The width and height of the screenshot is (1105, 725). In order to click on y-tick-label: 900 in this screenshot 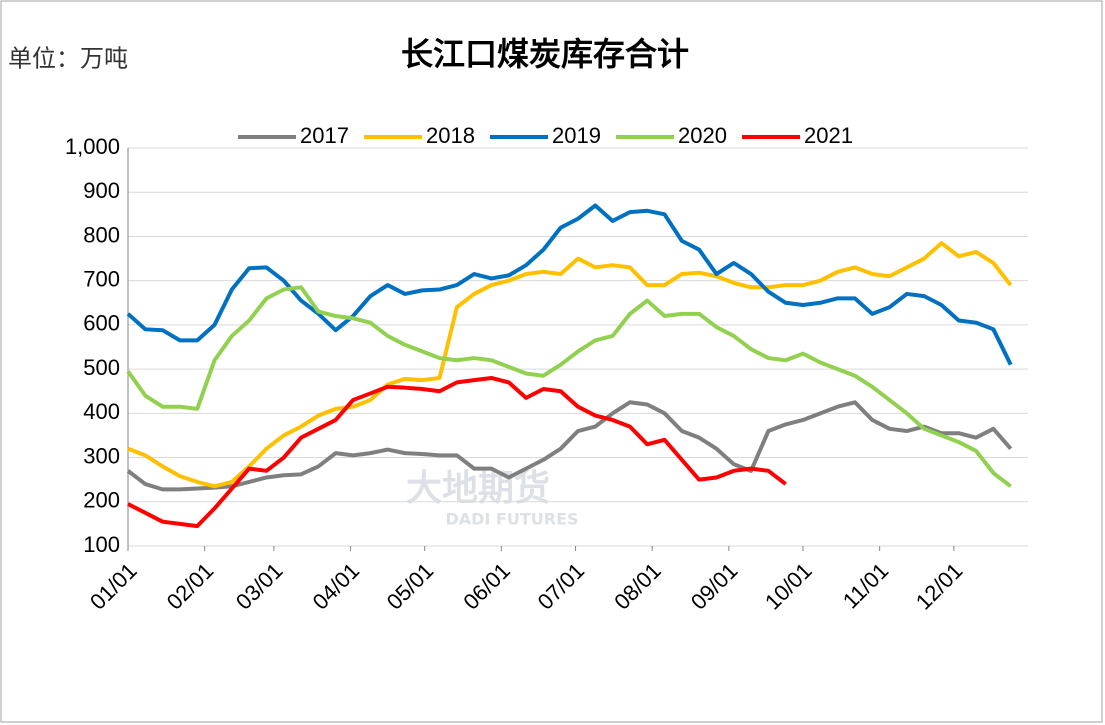, I will do `click(101, 190)`.